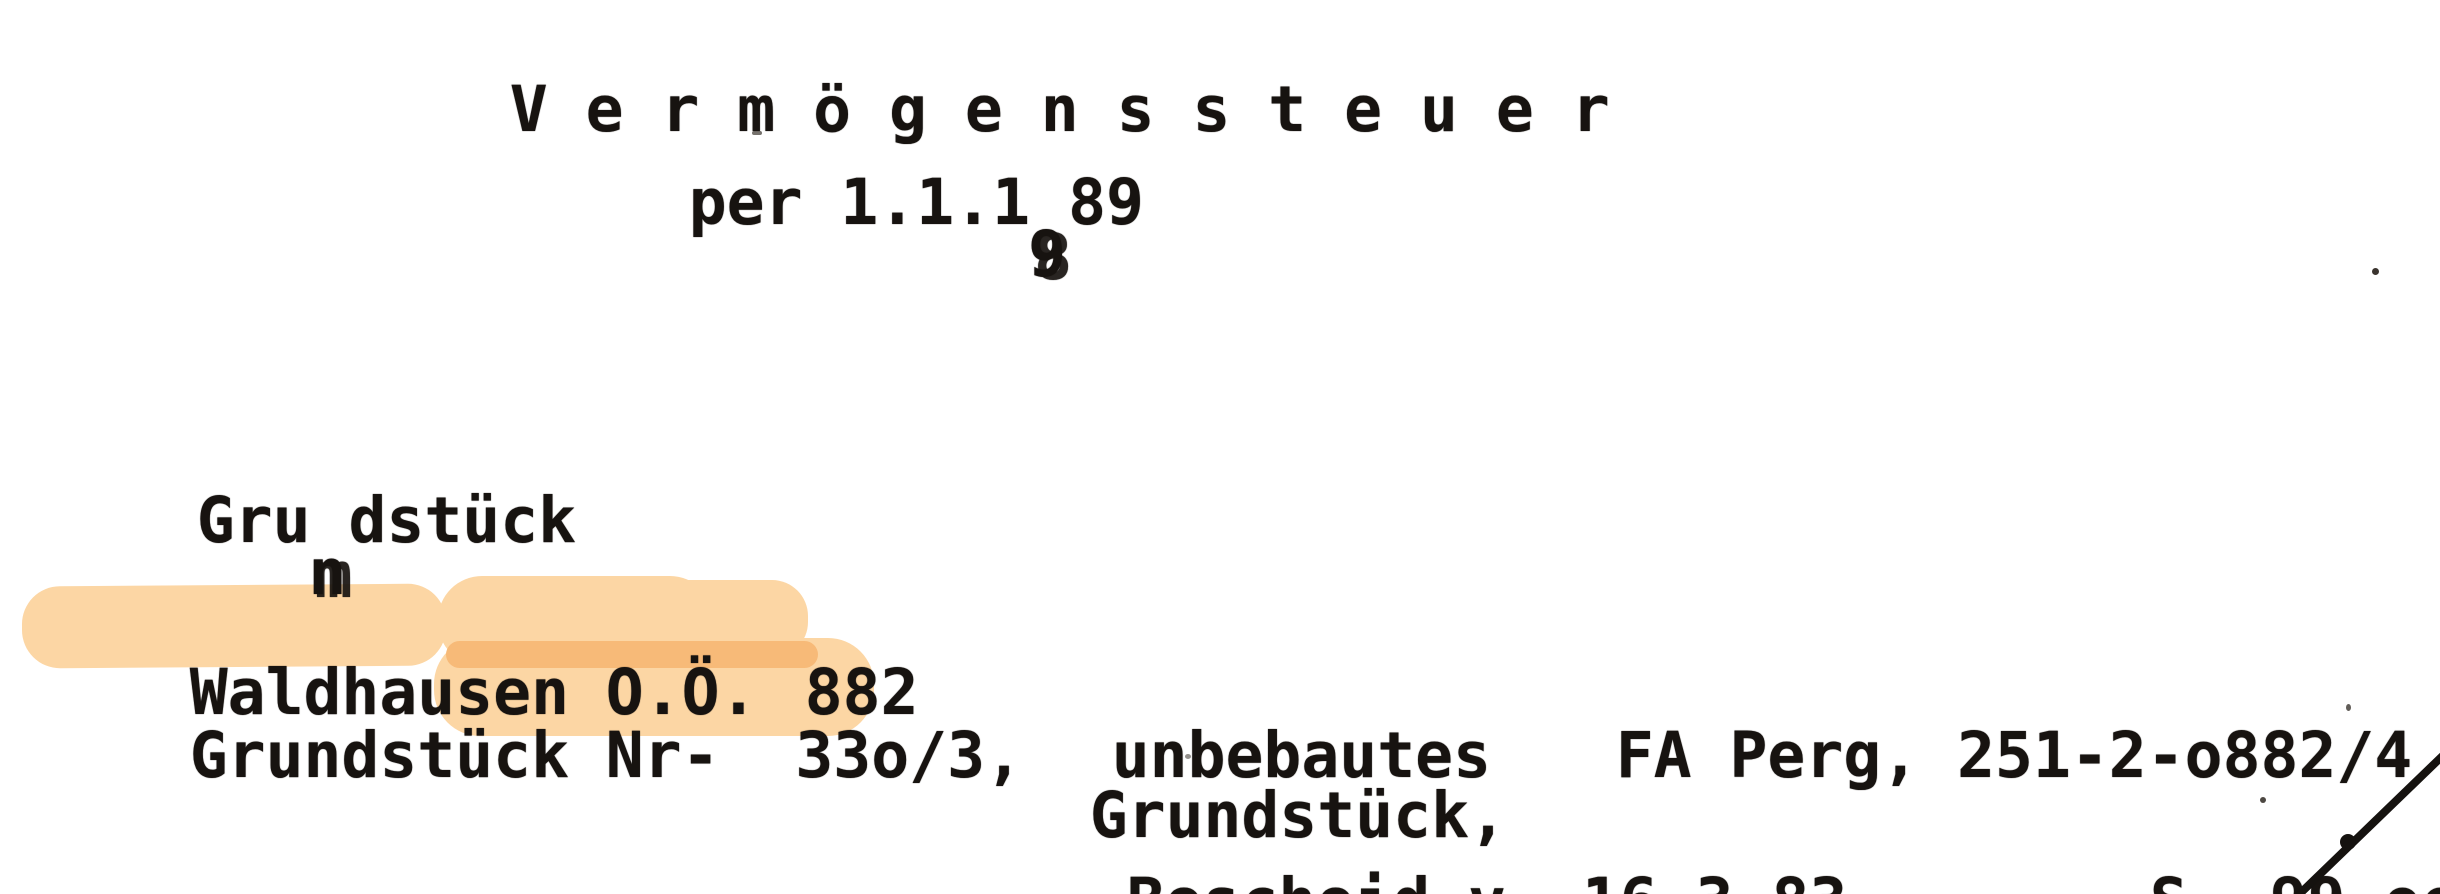  What do you see at coordinates (2169, 879) in the screenshot?
I see `currency-text: S` at bounding box center [2169, 879].